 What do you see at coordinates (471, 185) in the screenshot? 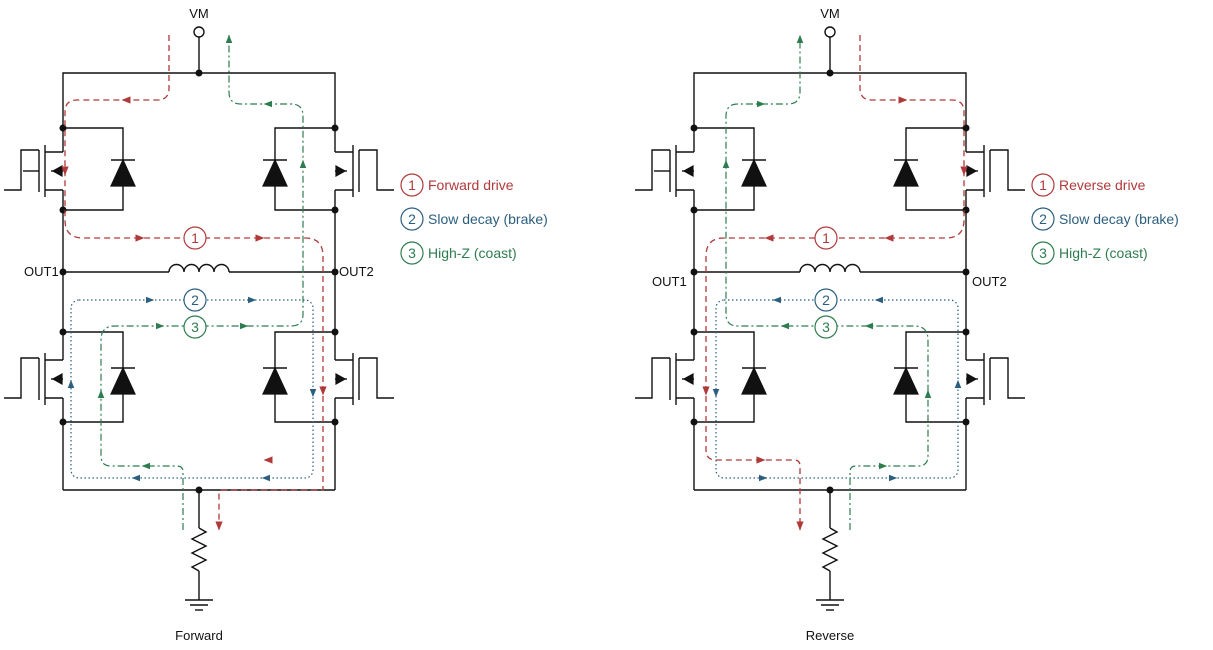
I see `legend-label-drive: Forward drive` at bounding box center [471, 185].